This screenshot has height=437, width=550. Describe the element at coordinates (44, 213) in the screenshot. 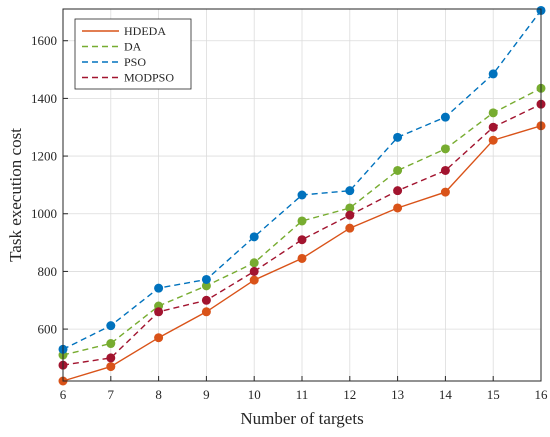

I see `y-tick-label: 1000` at that location.